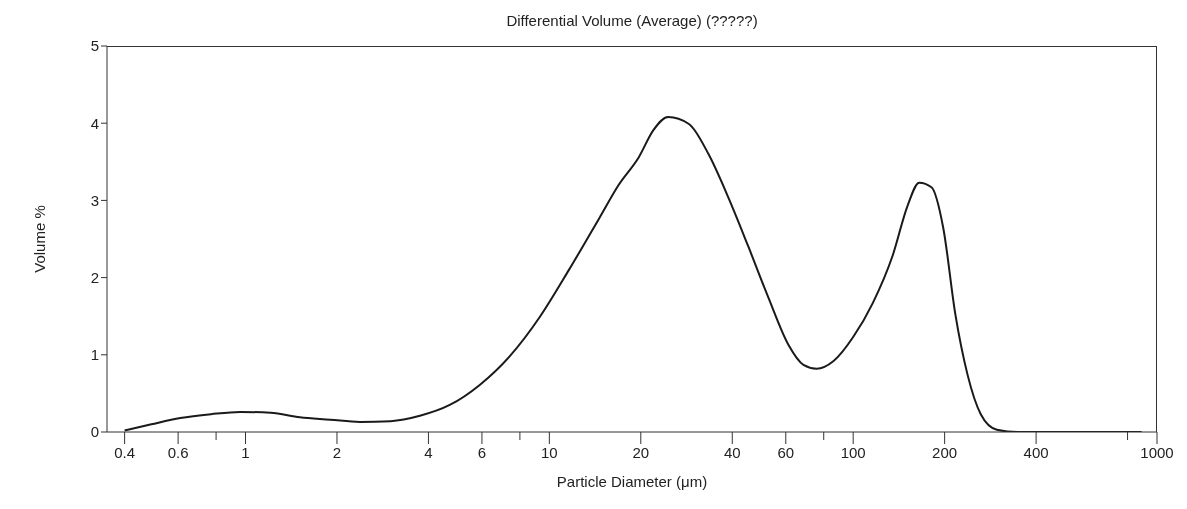  What do you see at coordinates (482, 452) in the screenshot?
I see `x-tick-label: 6` at bounding box center [482, 452].